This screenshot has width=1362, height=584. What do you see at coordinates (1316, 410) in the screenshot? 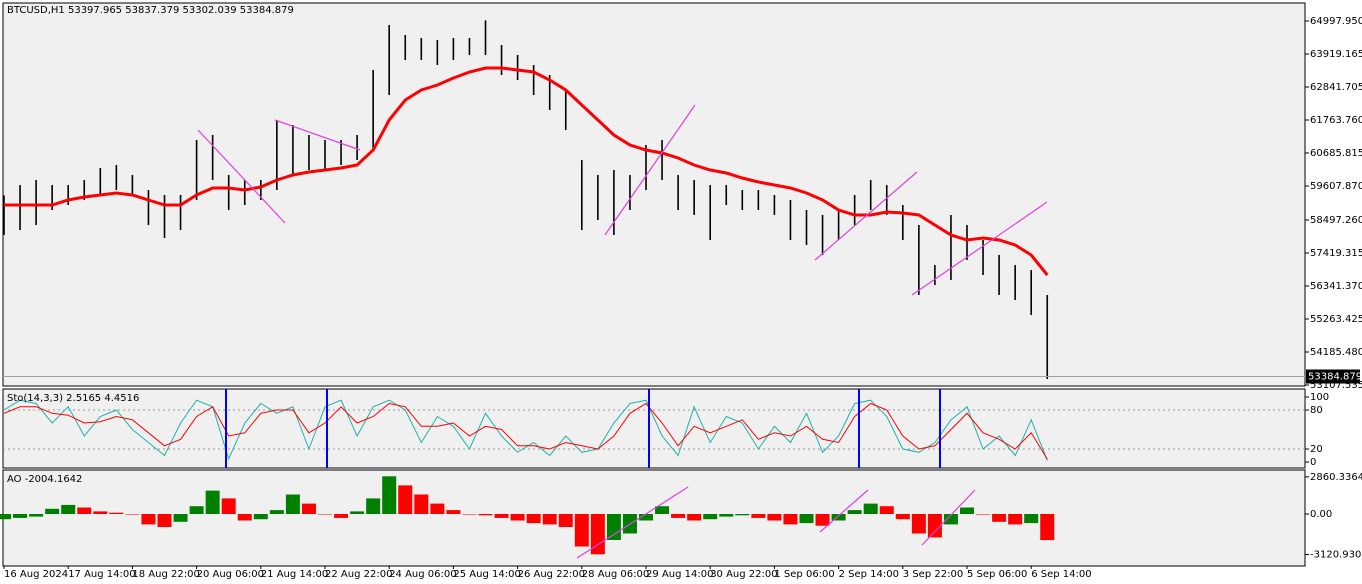
I see `y-tick-label: 80` at bounding box center [1316, 410].